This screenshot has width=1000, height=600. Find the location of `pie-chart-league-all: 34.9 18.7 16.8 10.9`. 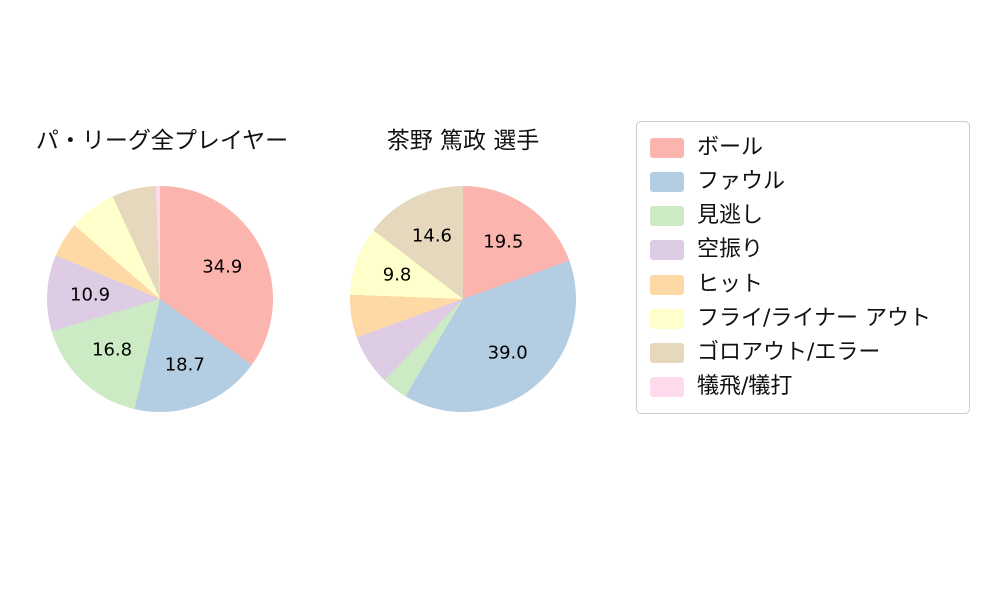

pie-chart-league-all: 34.9 18.7 16.8 10.9 is located at coordinates (160, 299).